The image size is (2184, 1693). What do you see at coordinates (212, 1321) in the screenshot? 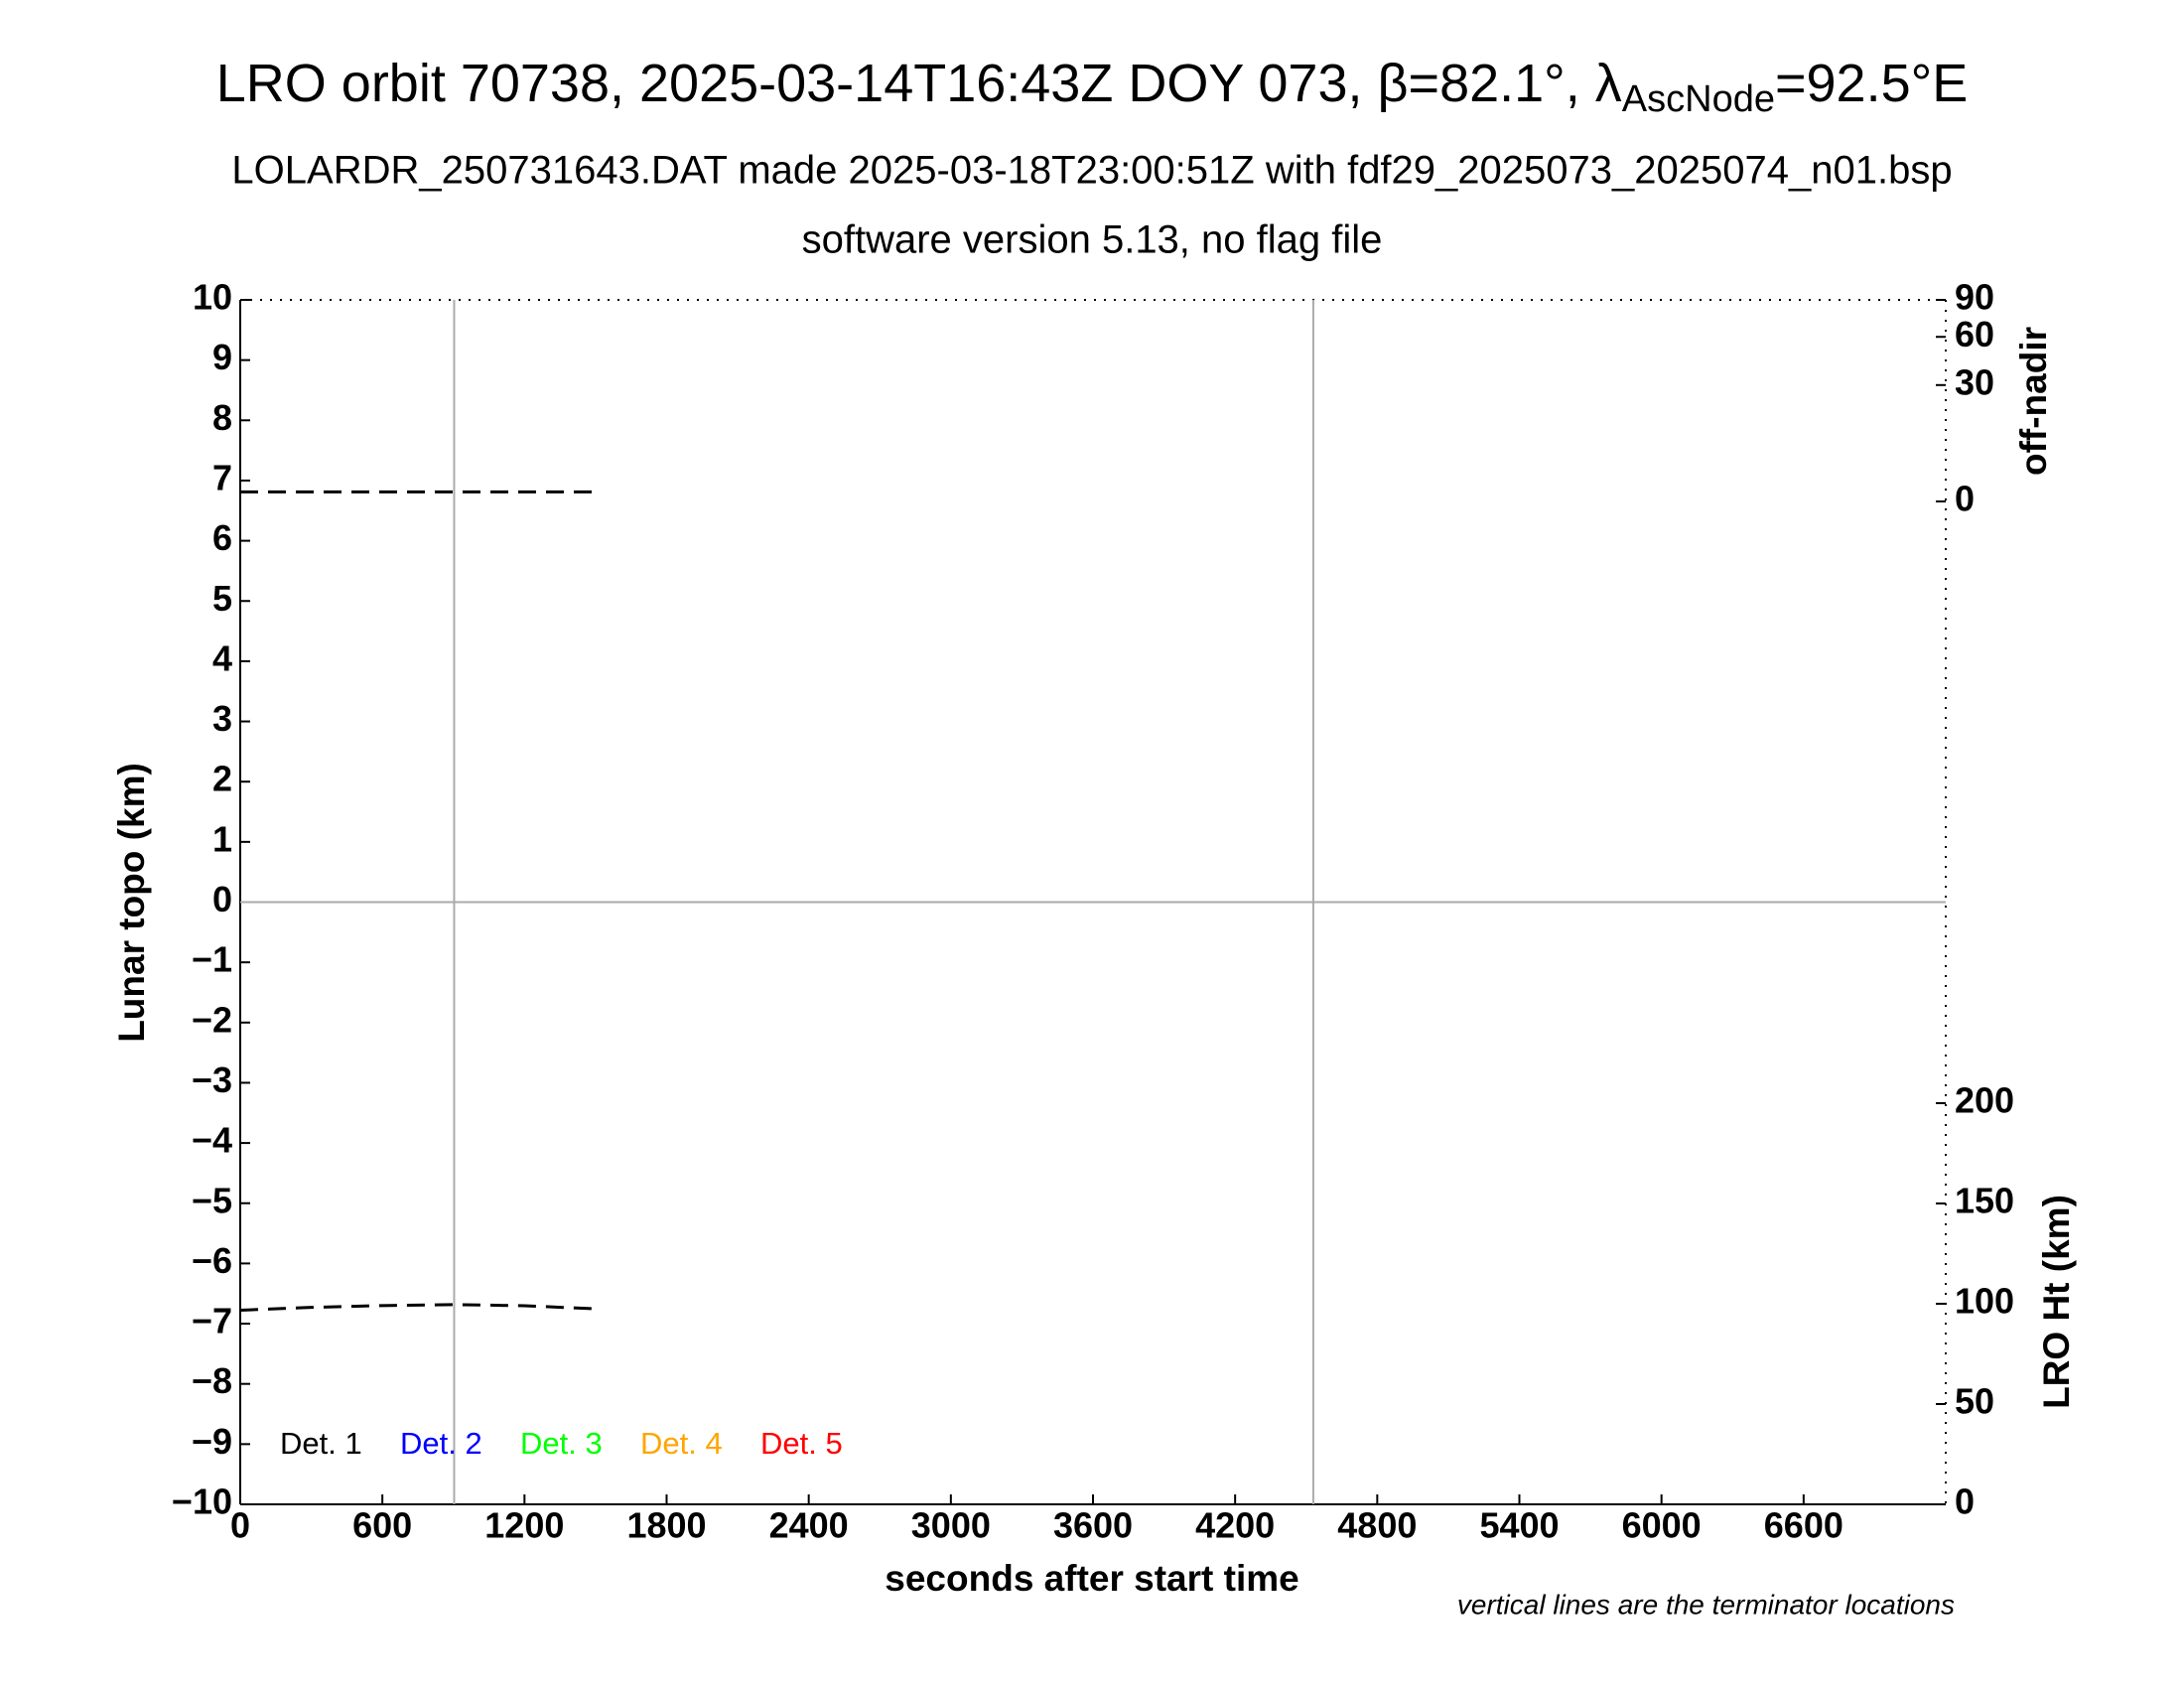
I see `y-tick-label: −7` at bounding box center [212, 1321].